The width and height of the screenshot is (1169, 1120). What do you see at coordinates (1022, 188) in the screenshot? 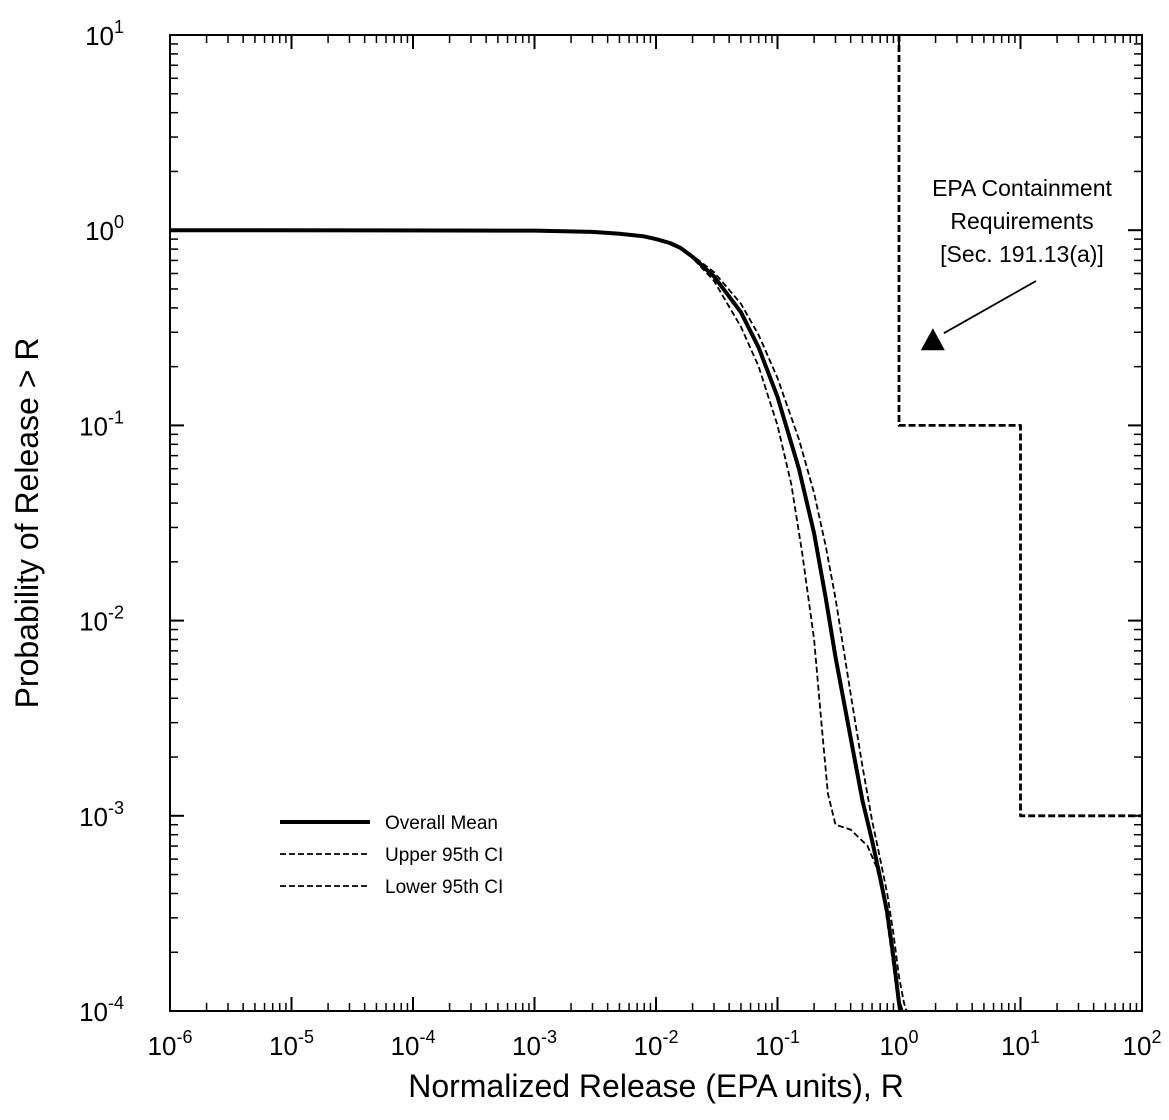
I see `annotation-line-1: EPA Containment` at bounding box center [1022, 188].